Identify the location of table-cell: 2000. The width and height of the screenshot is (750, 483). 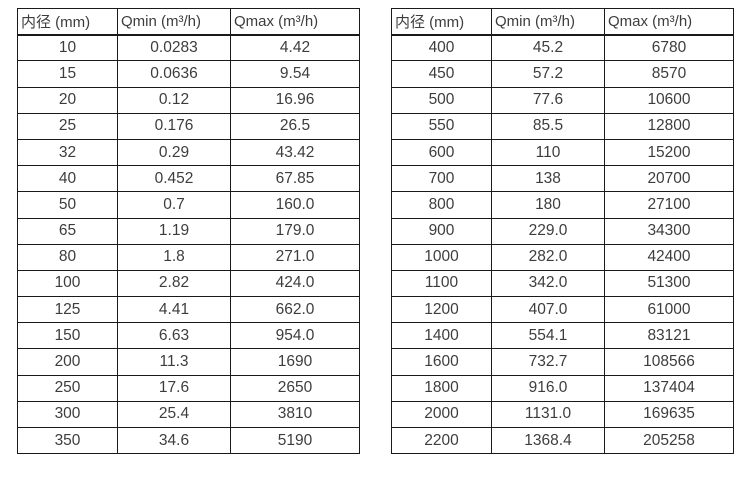
(441, 414).